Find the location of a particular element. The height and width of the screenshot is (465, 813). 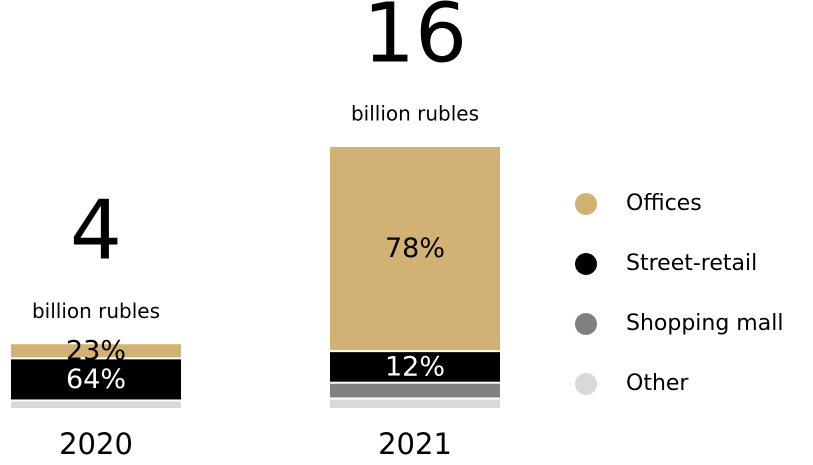

segment-label: 64% is located at coordinates (96, 379).